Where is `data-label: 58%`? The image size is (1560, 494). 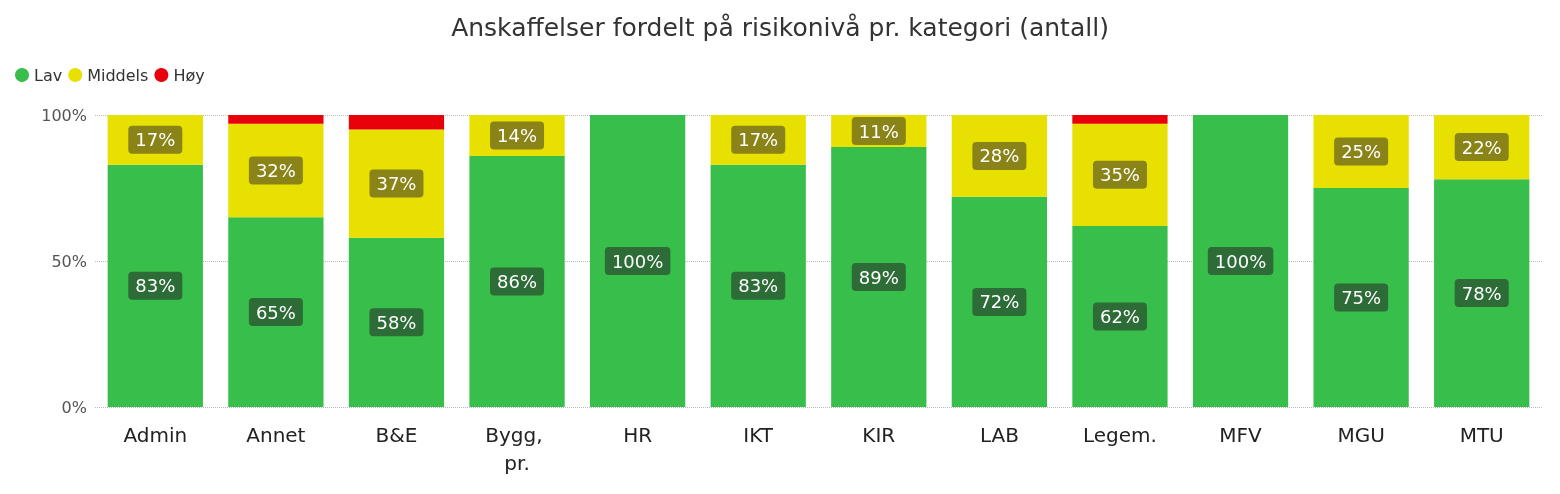
data-label: 58% is located at coordinates (396, 322).